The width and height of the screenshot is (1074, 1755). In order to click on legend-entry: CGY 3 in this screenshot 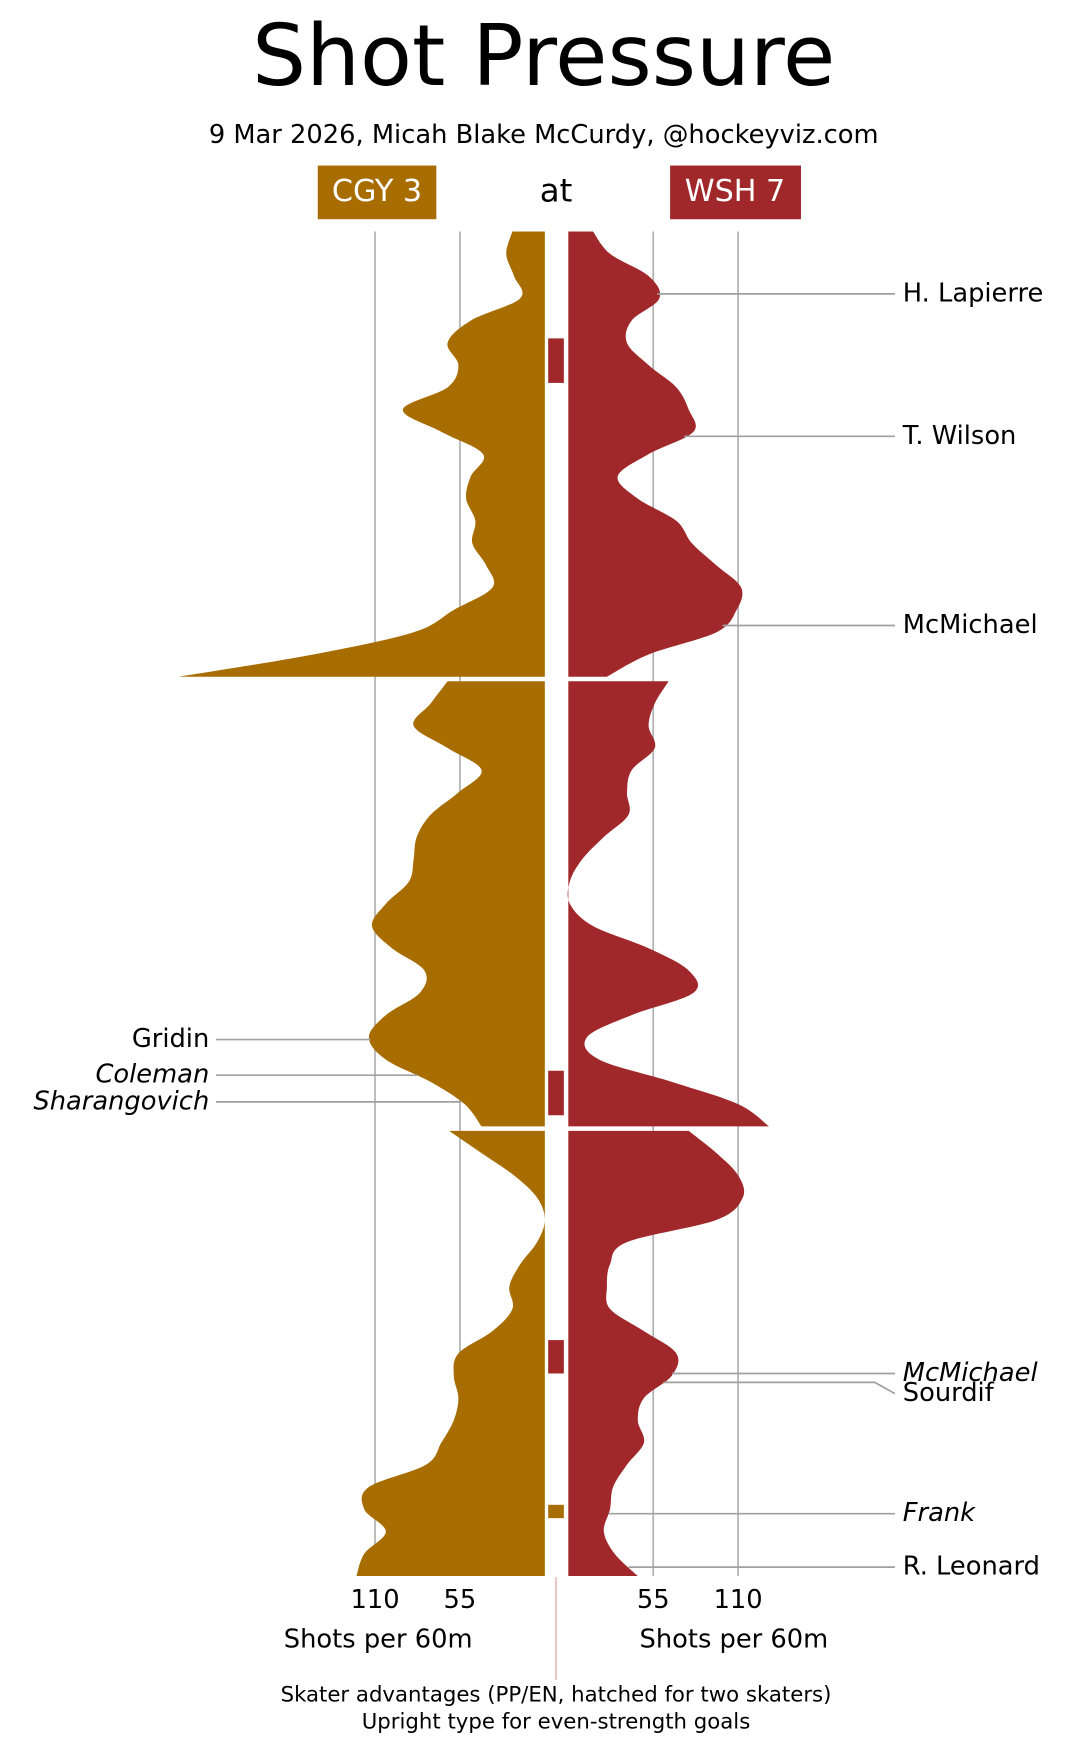, I will do `click(377, 191)`.